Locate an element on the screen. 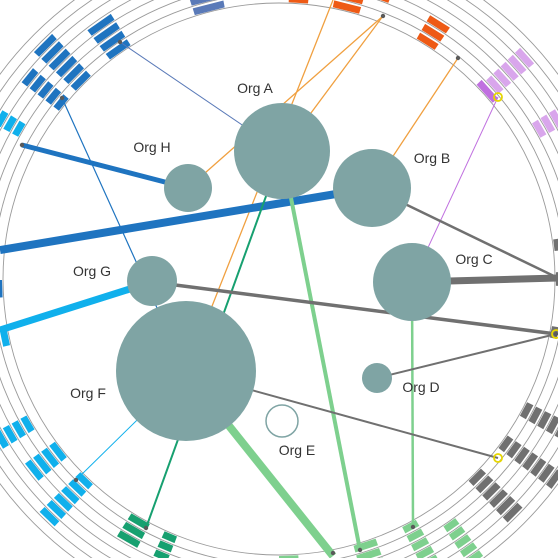 This screenshot has width=558, height=558. node-org-c is located at coordinates (412, 282).